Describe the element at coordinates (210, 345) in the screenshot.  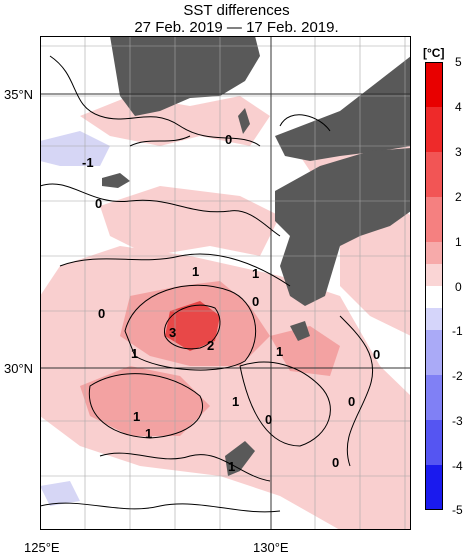
I see `contour-label: 2` at that location.